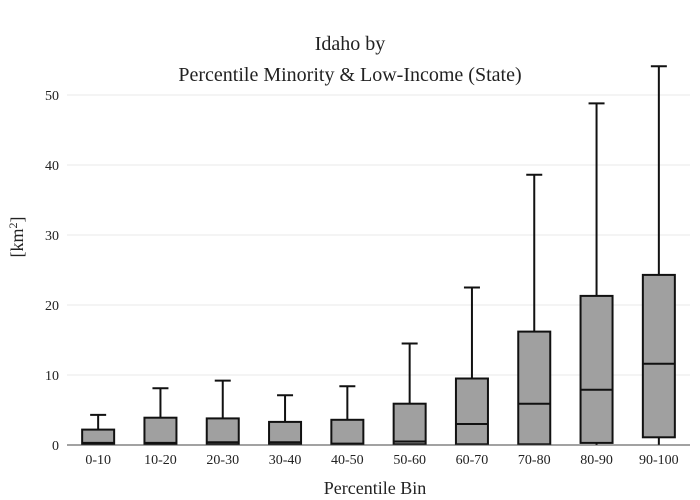 The image size is (700, 500). Describe the element at coordinates (52, 306) in the screenshot. I see `y-tick-label: 20` at that location.